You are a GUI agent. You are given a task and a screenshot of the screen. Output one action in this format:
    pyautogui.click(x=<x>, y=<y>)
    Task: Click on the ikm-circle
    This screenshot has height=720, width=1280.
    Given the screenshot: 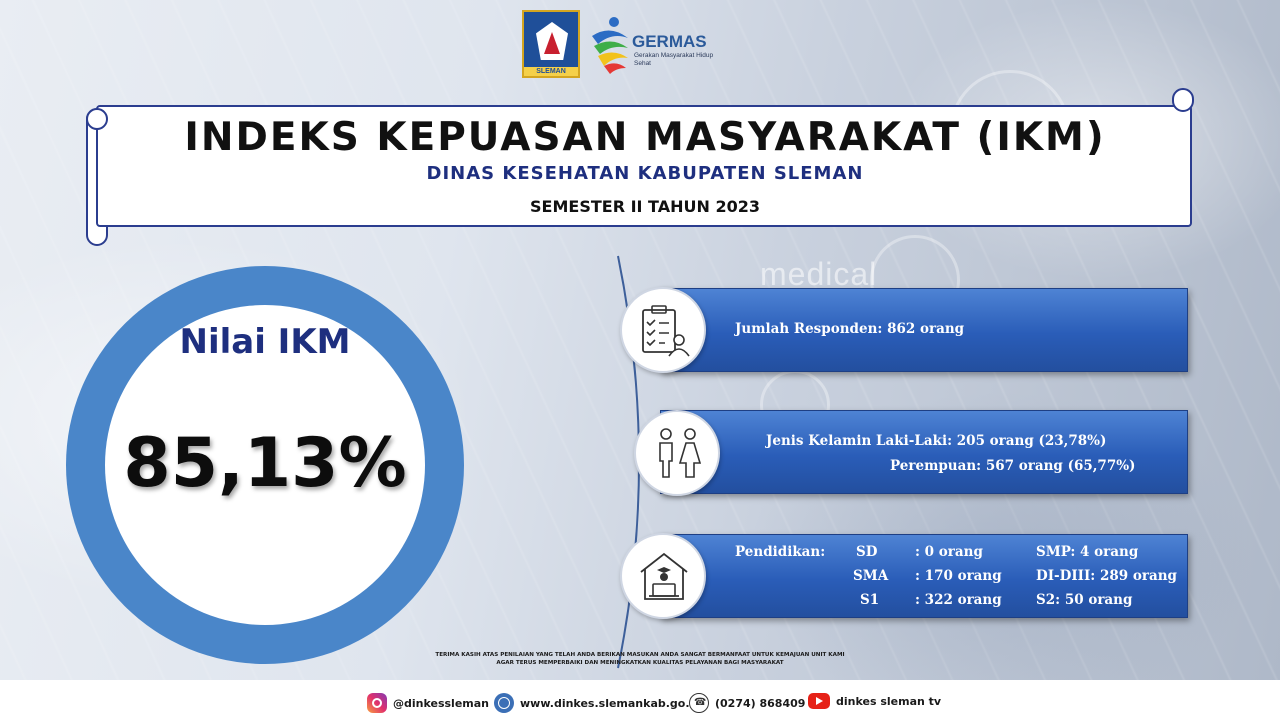 What is the action you would take?
    pyautogui.click(x=265, y=465)
    